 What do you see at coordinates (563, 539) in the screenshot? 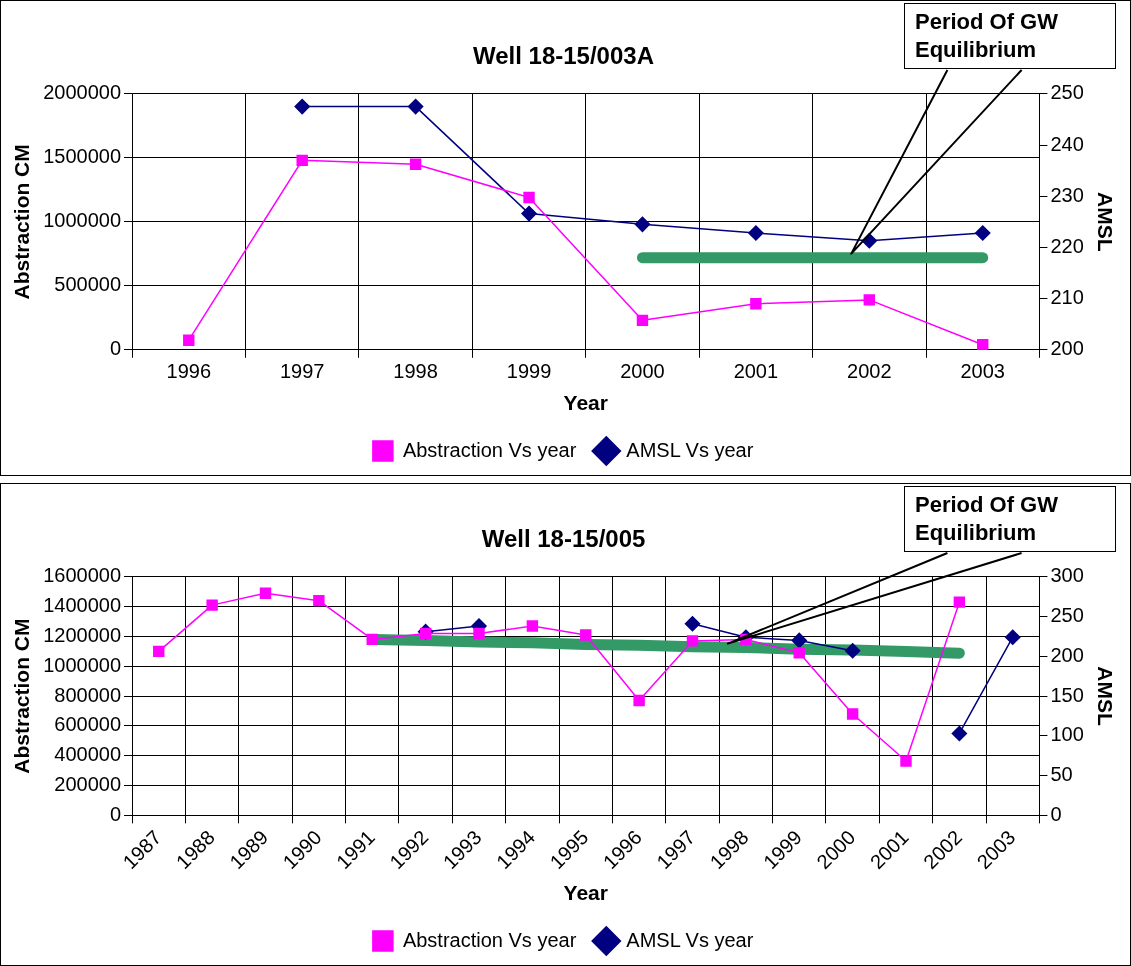
I see `chart-title: Well 18-15/005` at bounding box center [563, 539].